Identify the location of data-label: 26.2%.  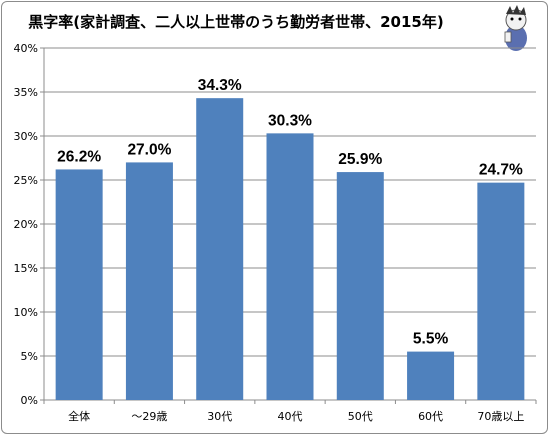
(79, 156).